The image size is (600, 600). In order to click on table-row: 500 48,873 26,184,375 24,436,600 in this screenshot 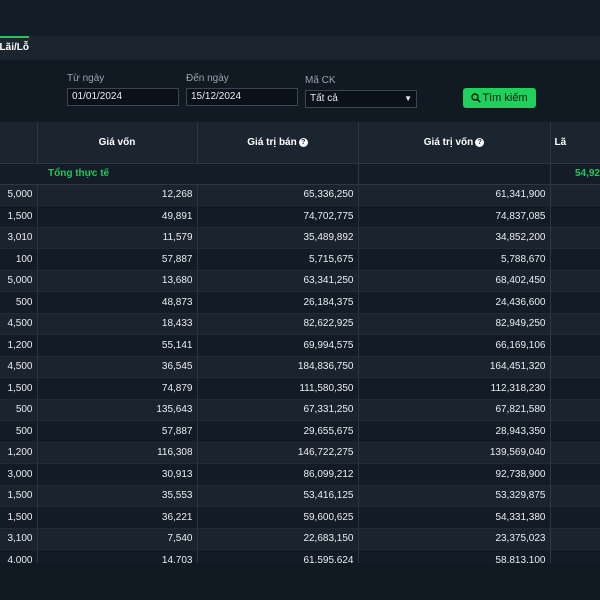, I will do `click(300, 302)`.